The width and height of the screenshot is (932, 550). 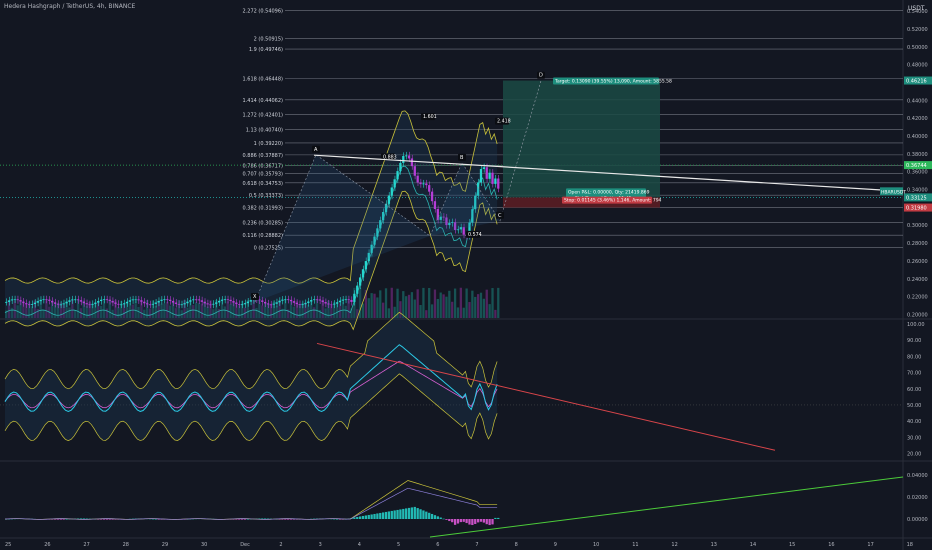 I want to click on x-axis-label: 30, so click(x=204, y=545).